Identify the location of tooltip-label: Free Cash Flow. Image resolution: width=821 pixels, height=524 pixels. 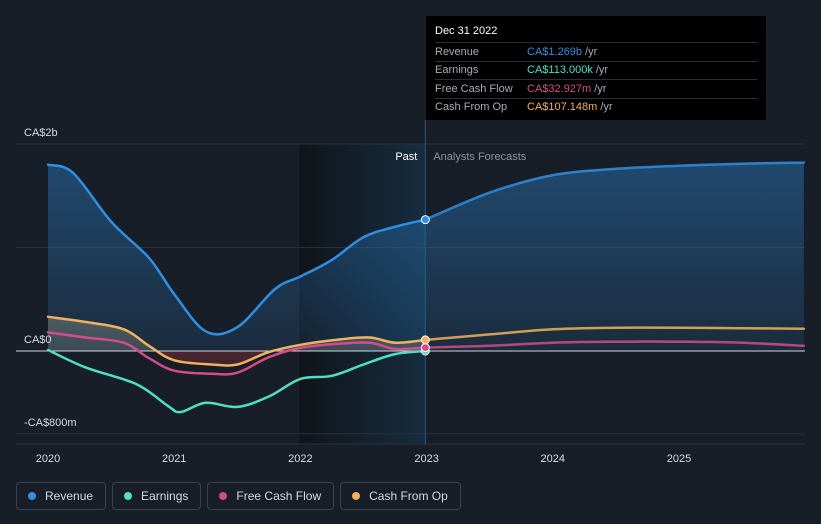
(474, 88).